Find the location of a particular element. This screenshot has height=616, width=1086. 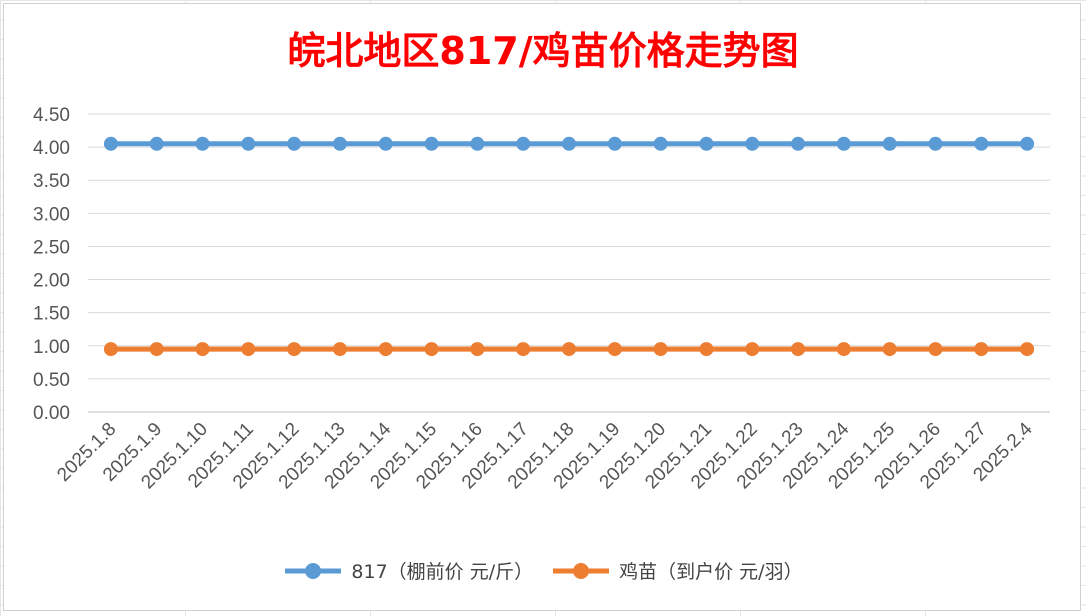

y-axis-ticks: 0.00 0.50 1.00 1.50 2.00 2.50 3.00 3.50 4.00 4.50 is located at coordinates (51, 264).